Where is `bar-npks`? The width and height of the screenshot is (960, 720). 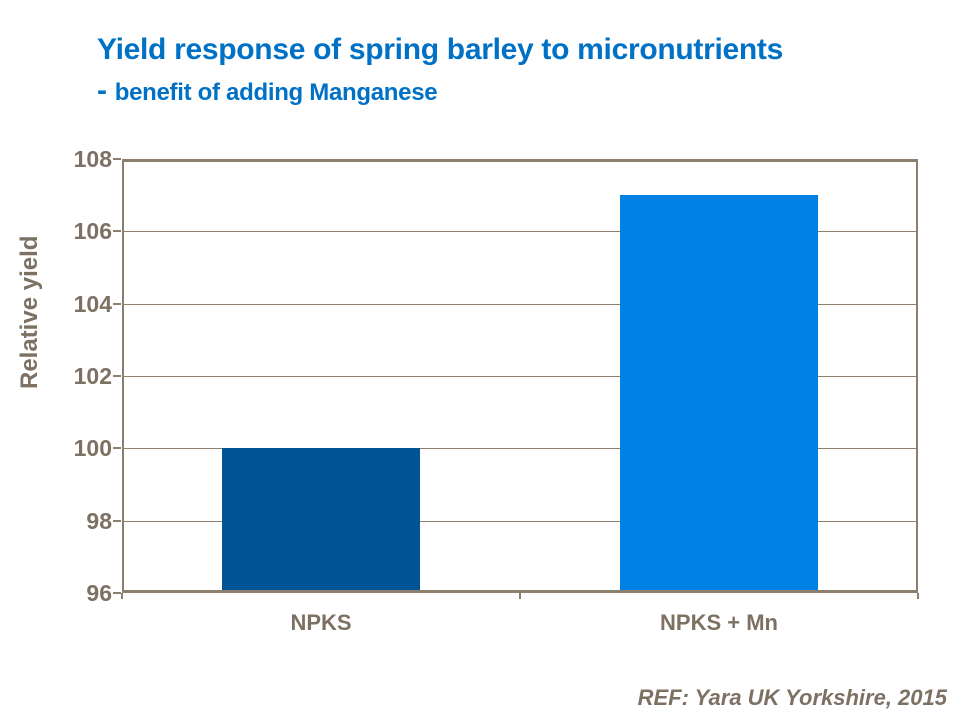
bar-npks is located at coordinates (321, 519).